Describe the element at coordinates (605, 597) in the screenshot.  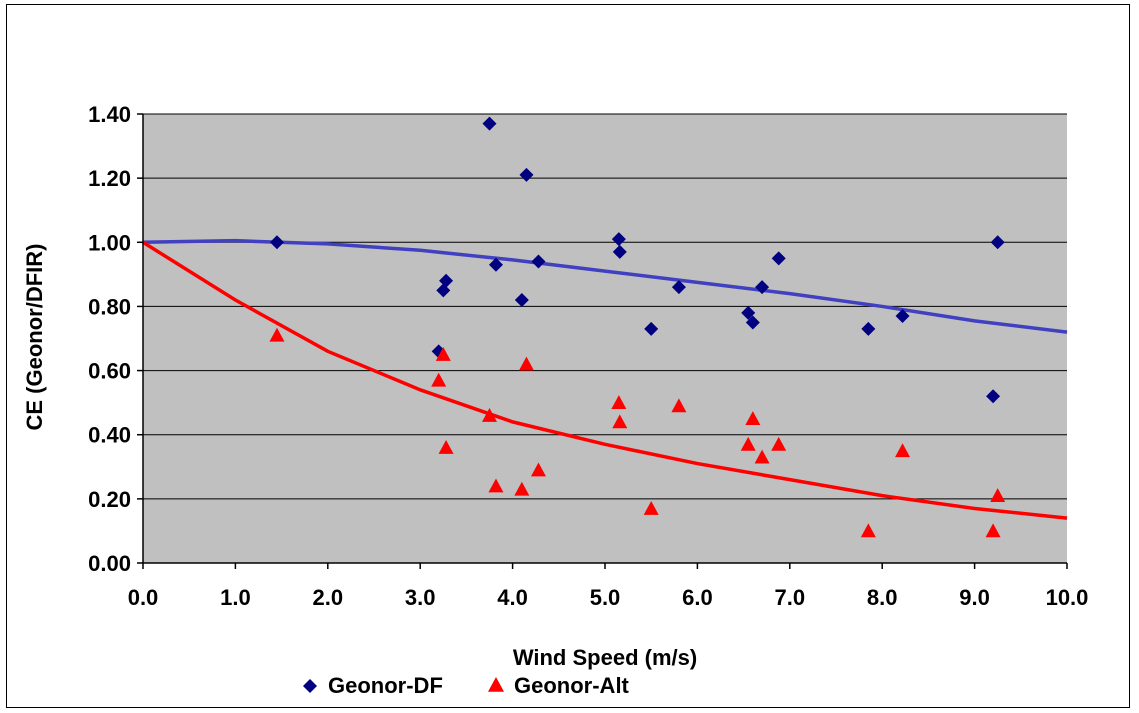
I see `x-tick-label: 5.0` at that location.